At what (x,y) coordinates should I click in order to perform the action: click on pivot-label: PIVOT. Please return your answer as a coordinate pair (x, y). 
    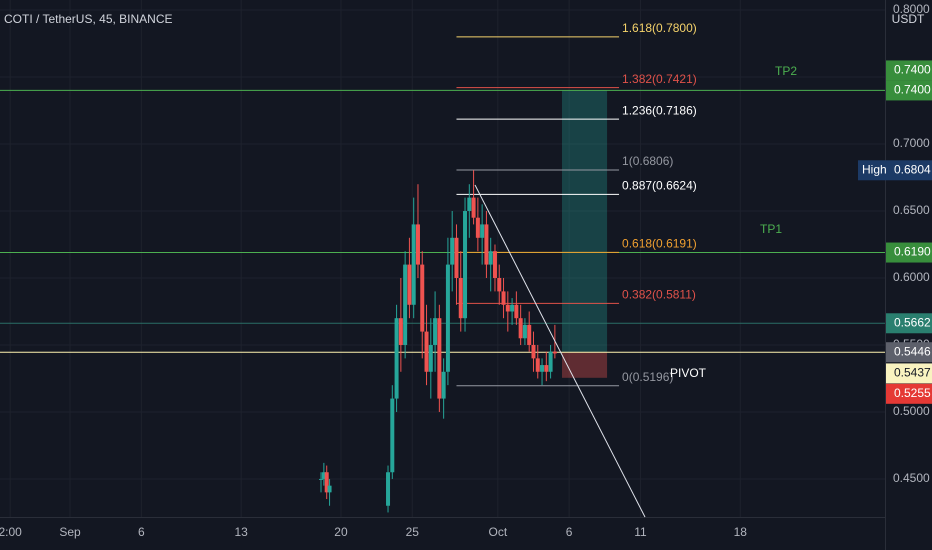
    Looking at the image, I should click on (688, 373).